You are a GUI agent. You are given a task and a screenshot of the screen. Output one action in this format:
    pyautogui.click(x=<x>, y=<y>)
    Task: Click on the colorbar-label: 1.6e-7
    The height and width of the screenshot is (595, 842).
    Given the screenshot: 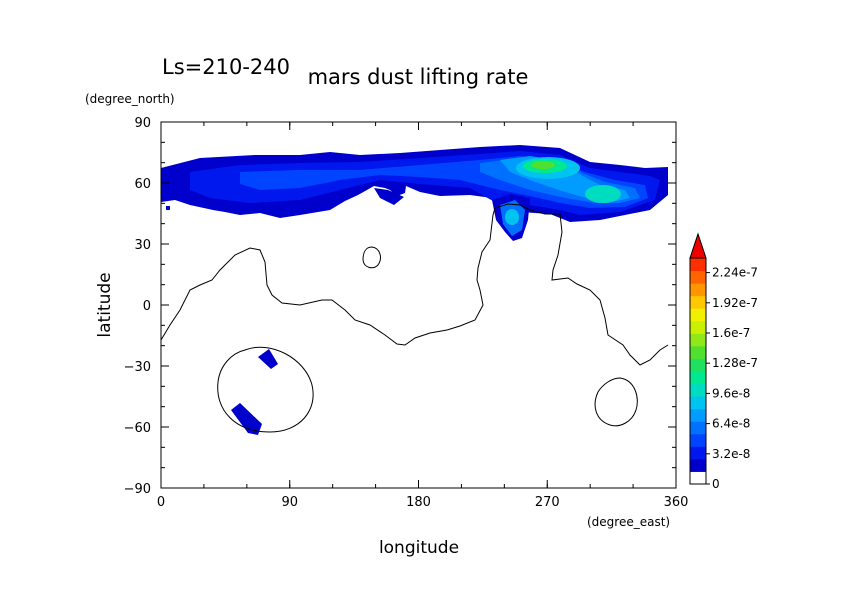 What is the action you would take?
    pyautogui.click(x=731, y=333)
    